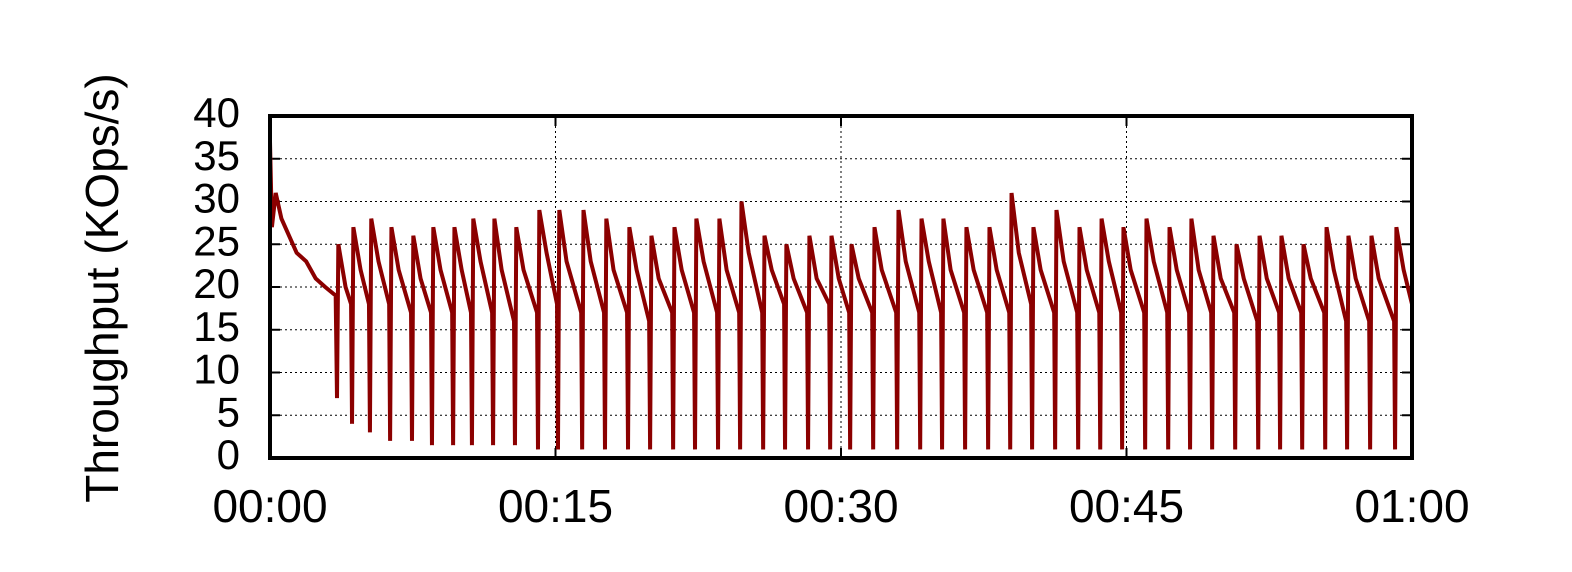 The width and height of the screenshot is (1572, 572). I want to click on x-tick-label: 00:30, so click(840, 506).